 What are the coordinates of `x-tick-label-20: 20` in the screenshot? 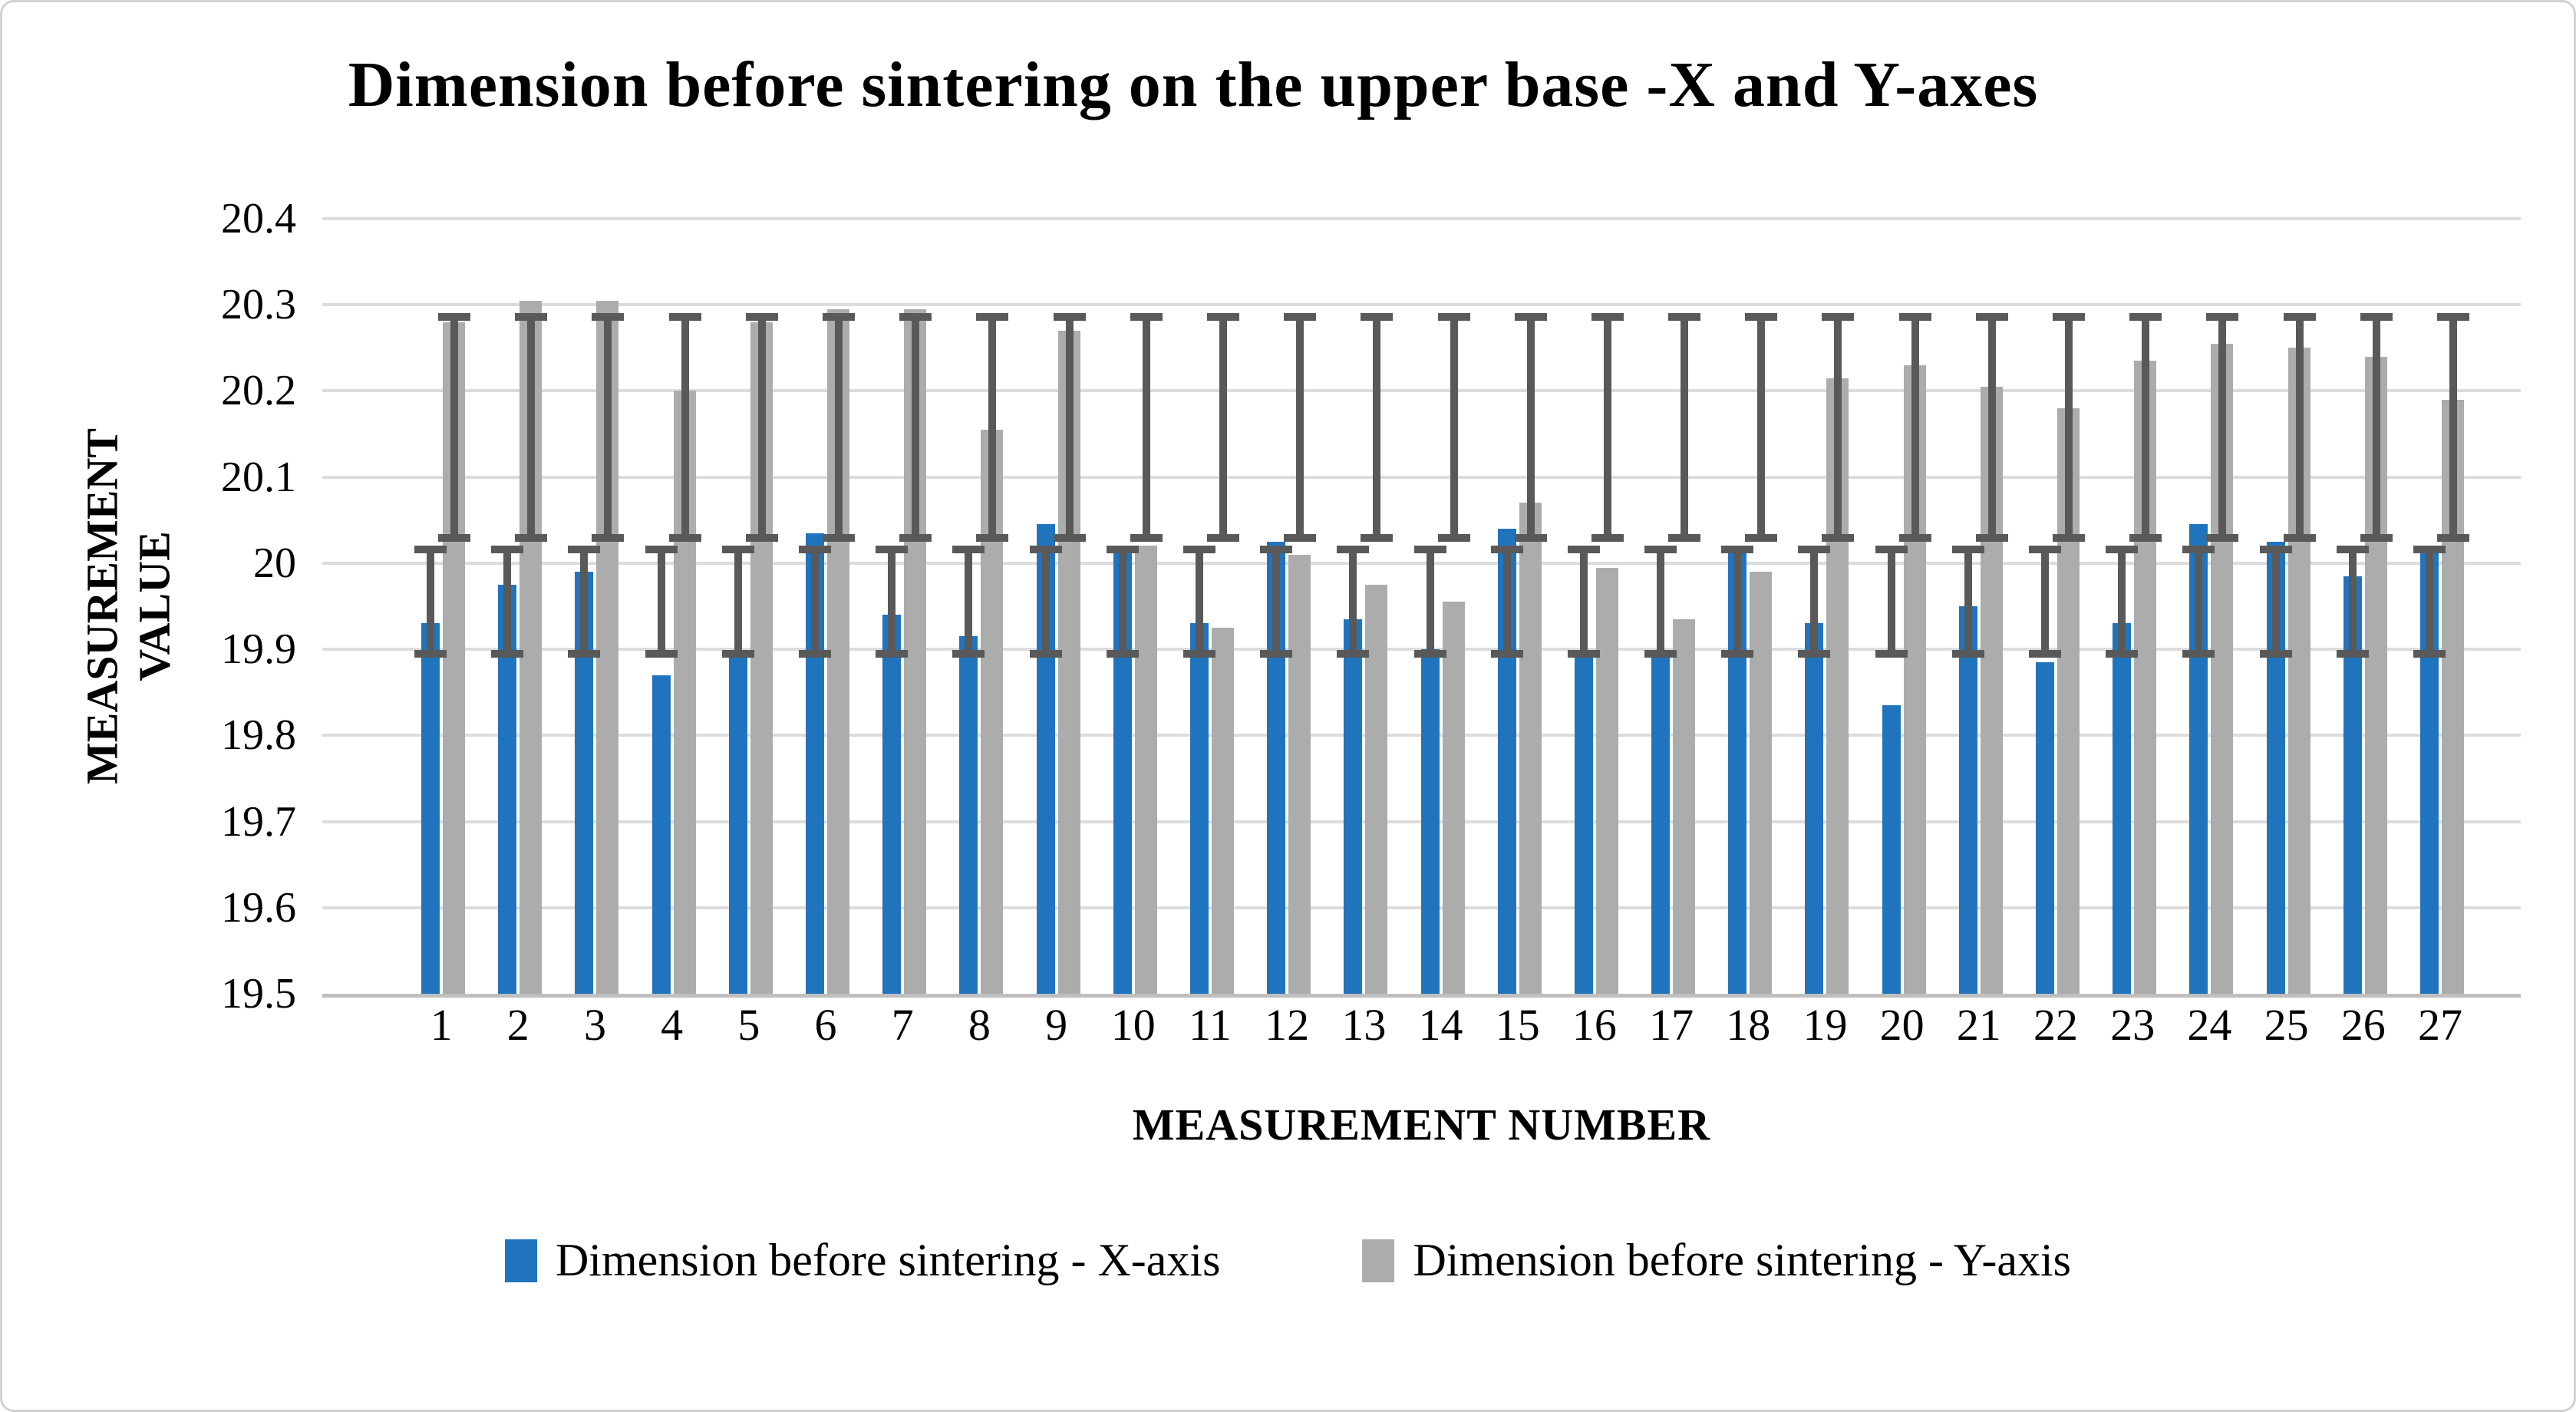 It's located at (1902, 1025).